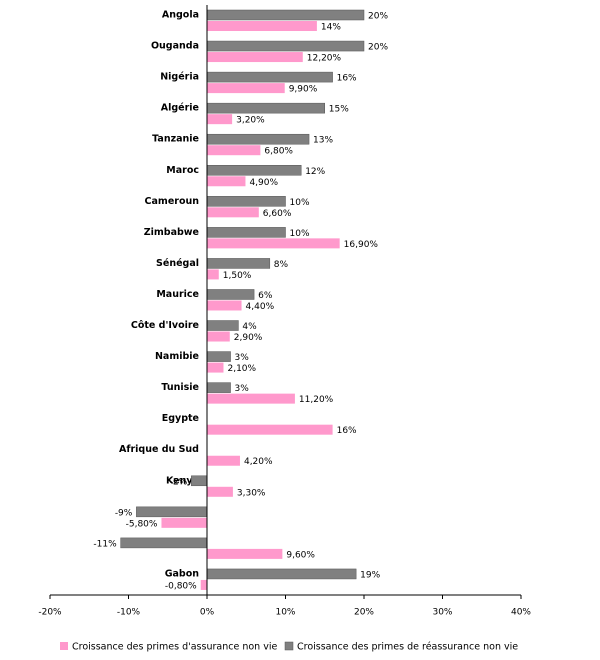 This screenshot has width=600, height=660. Describe the element at coordinates (179, 77) in the screenshot. I see `category-label: Nigéria` at that location.